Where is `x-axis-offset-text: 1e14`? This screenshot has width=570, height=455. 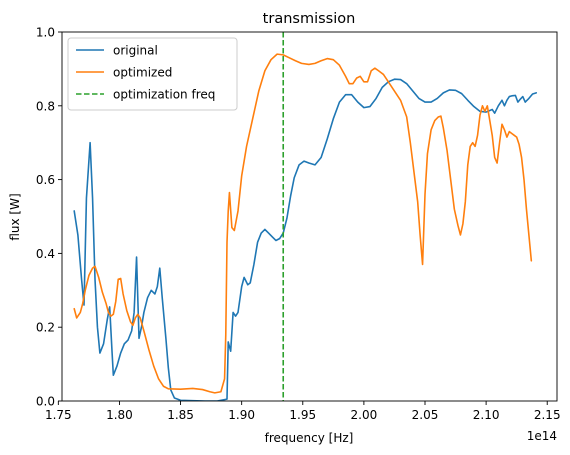
x-axis-offset-text: 1e14 is located at coordinates (542, 436).